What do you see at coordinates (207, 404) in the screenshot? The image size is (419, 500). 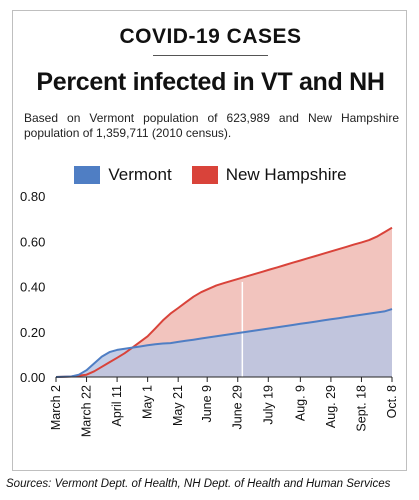 I see `x-tick-label: June 9` at bounding box center [207, 404].